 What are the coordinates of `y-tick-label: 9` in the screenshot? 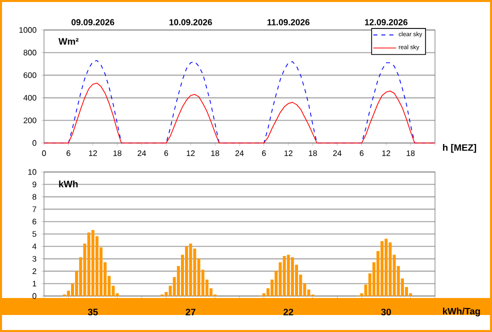 It's located at (34, 185).